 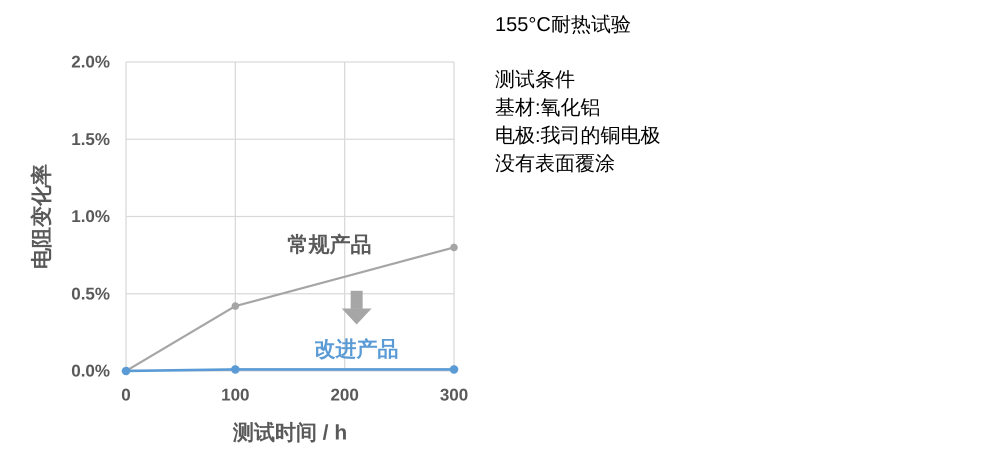 What do you see at coordinates (90, 62) in the screenshot?
I see `y-tick-label: 2.0%` at bounding box center [90, 62].